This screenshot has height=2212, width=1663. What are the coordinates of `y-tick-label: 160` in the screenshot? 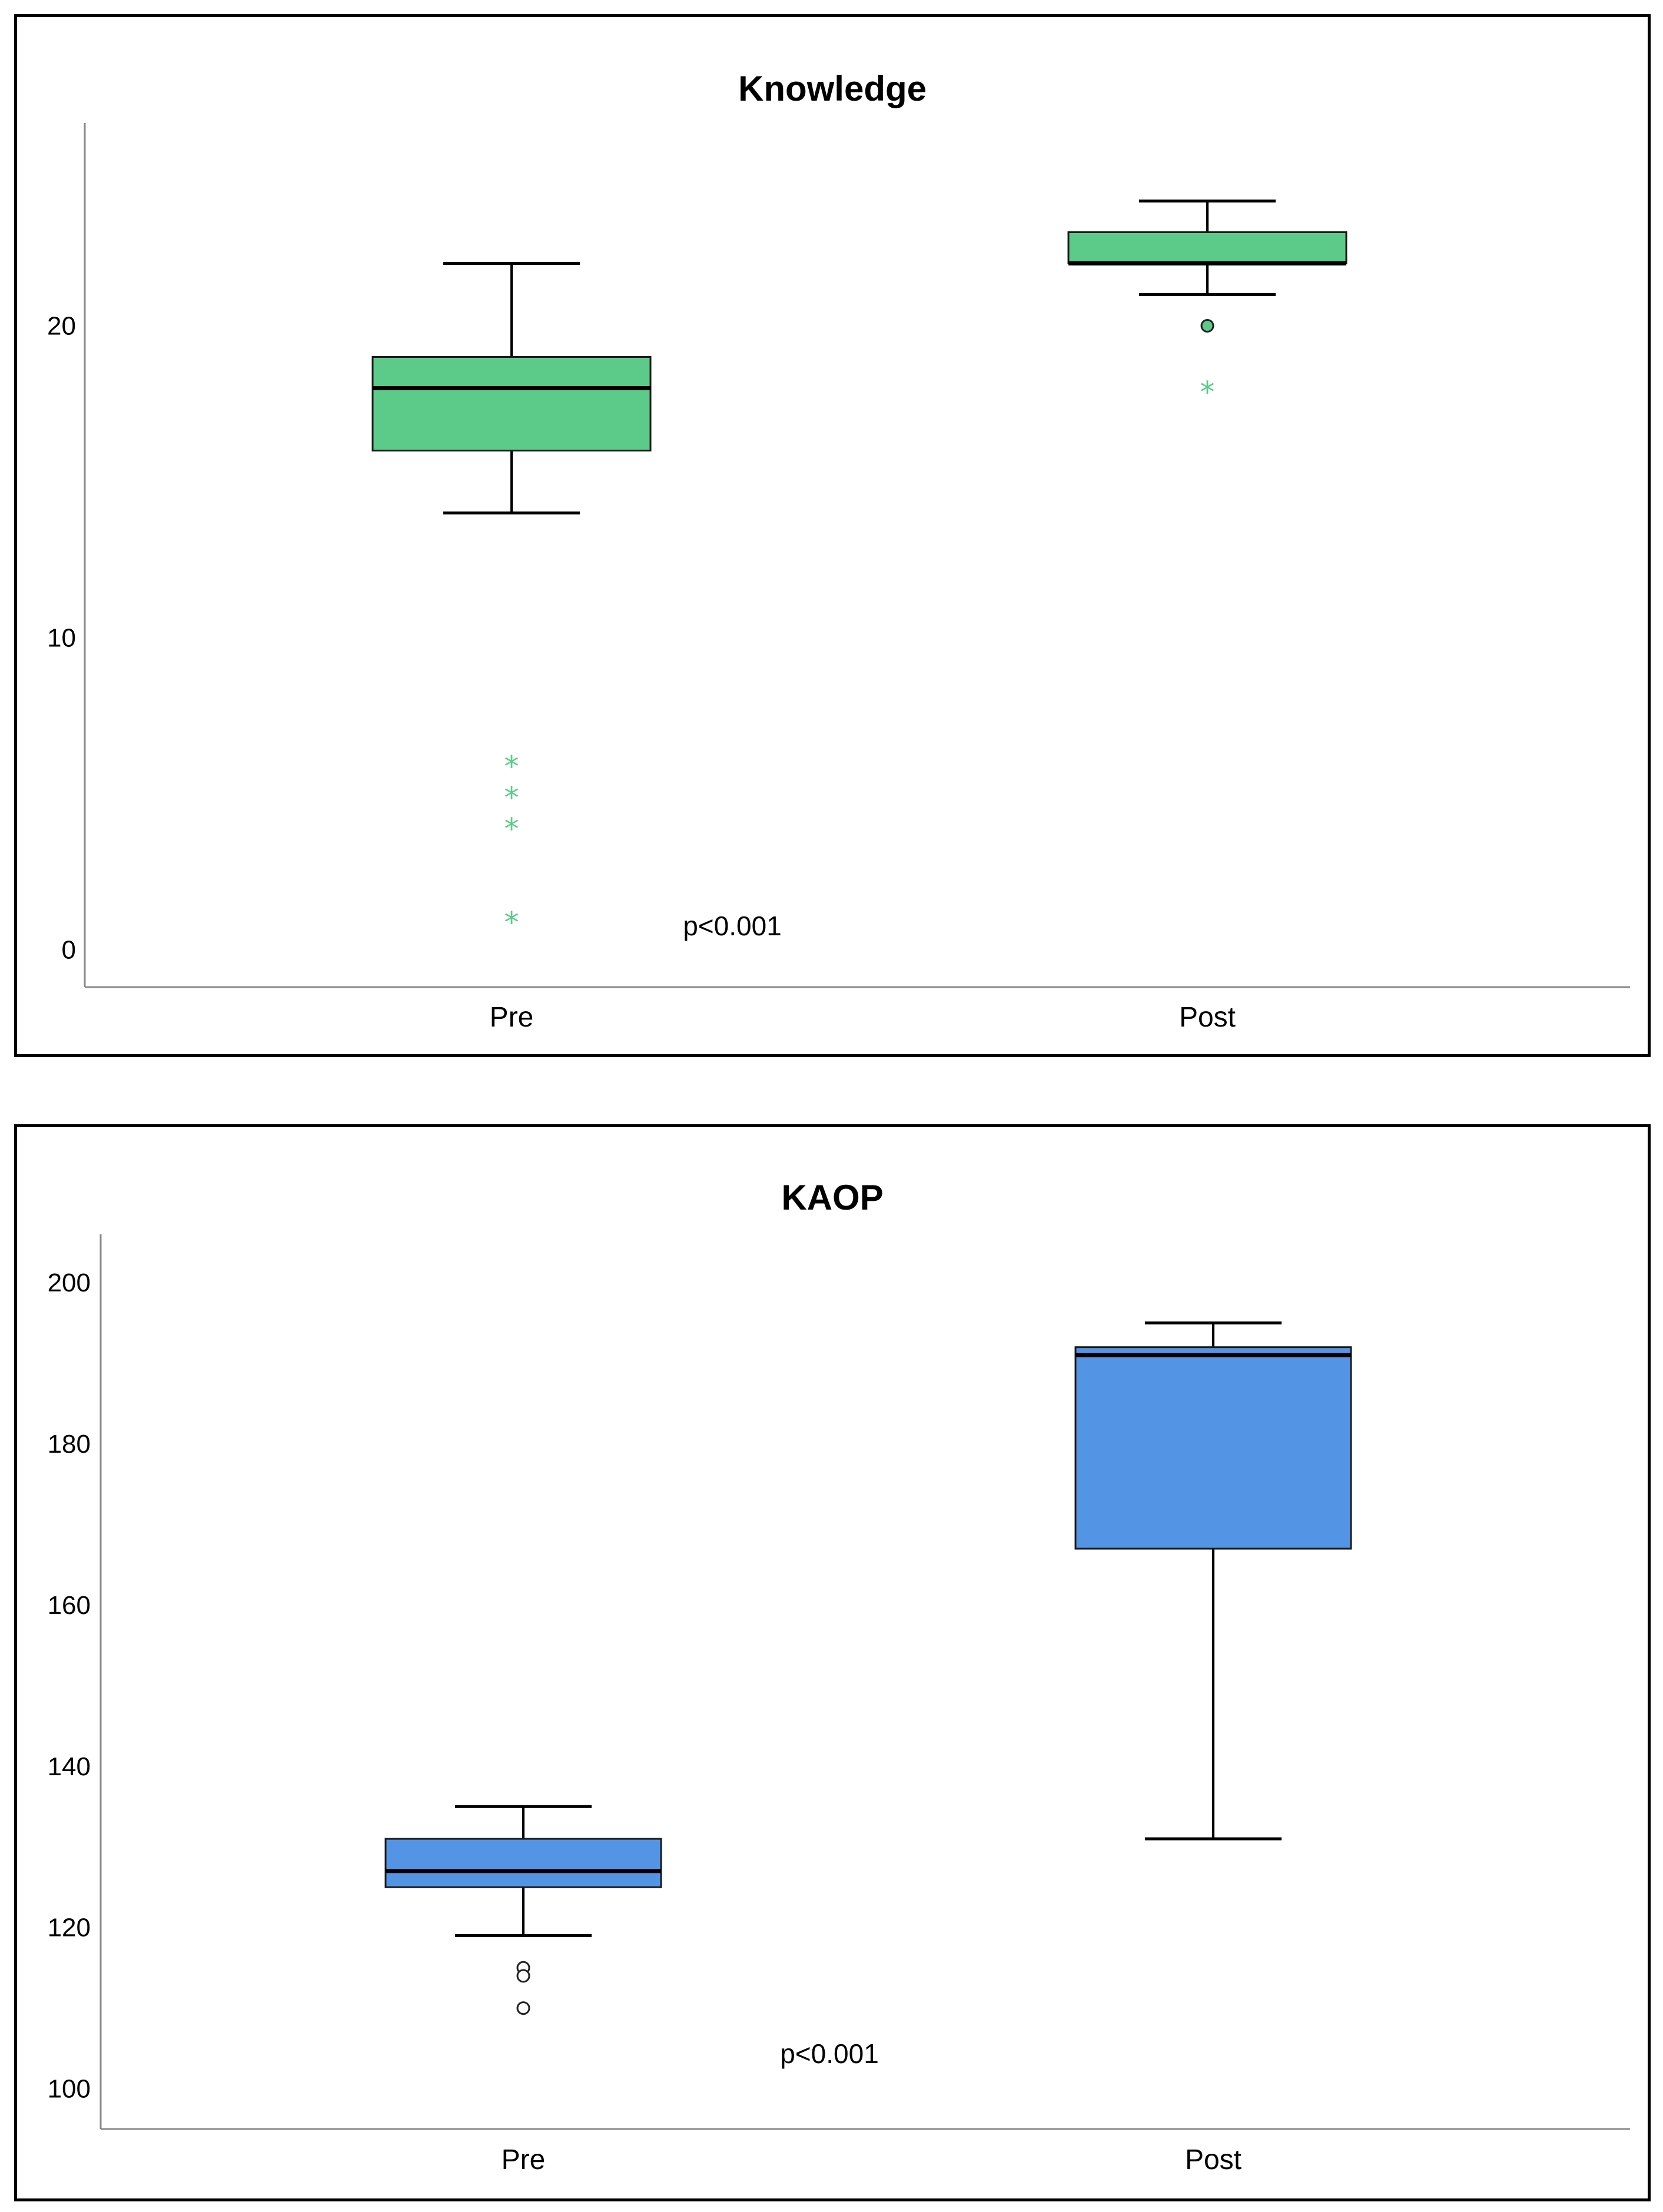 It's located at (69, 1605).